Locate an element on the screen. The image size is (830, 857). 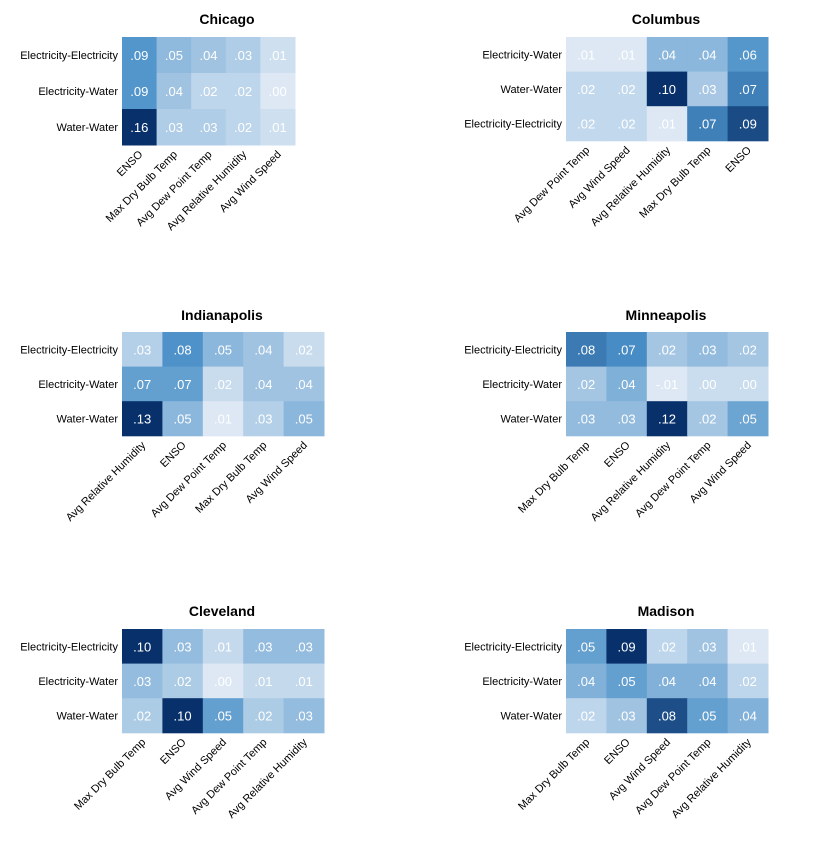
row-label: Electricity-Water is located at coordinates (522, 682).